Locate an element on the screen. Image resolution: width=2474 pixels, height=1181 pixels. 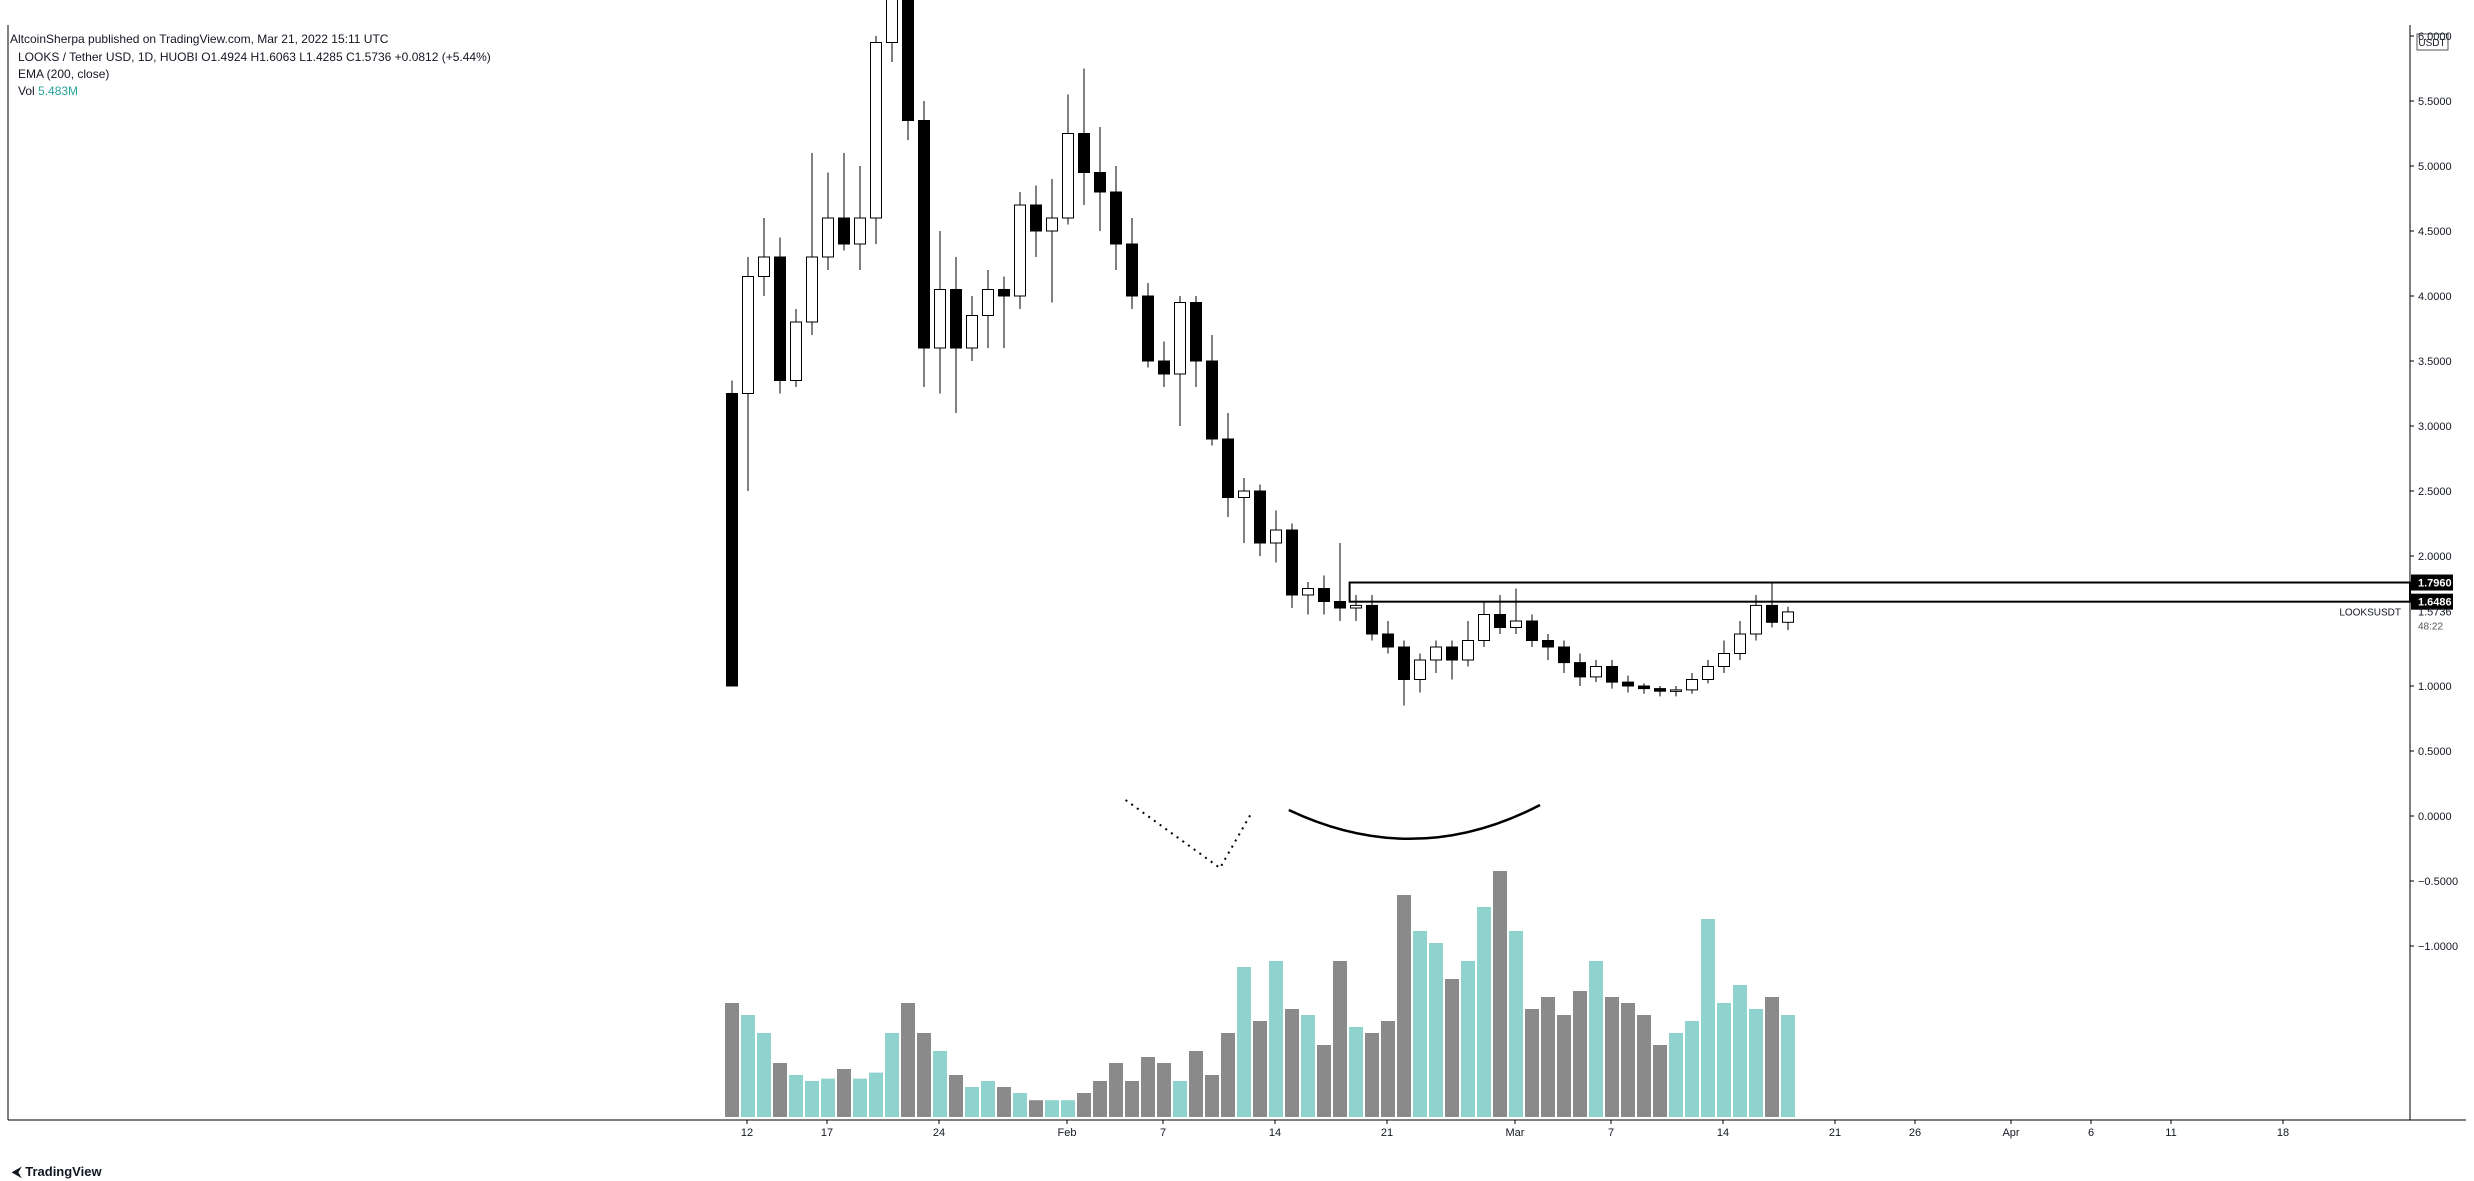
ema-legend: EMA (200, close) is located at coordinates (64, 74).